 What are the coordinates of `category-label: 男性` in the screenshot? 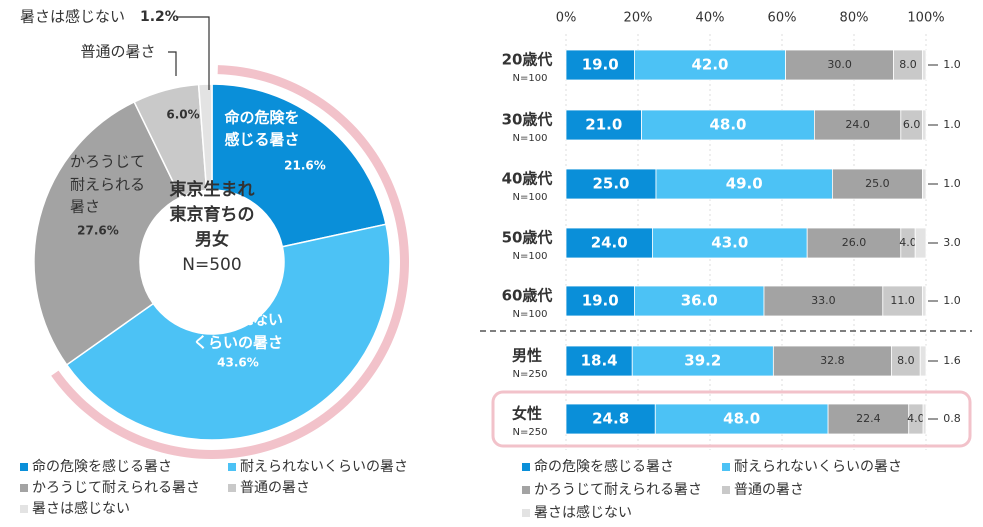 It's located at (527, 356).